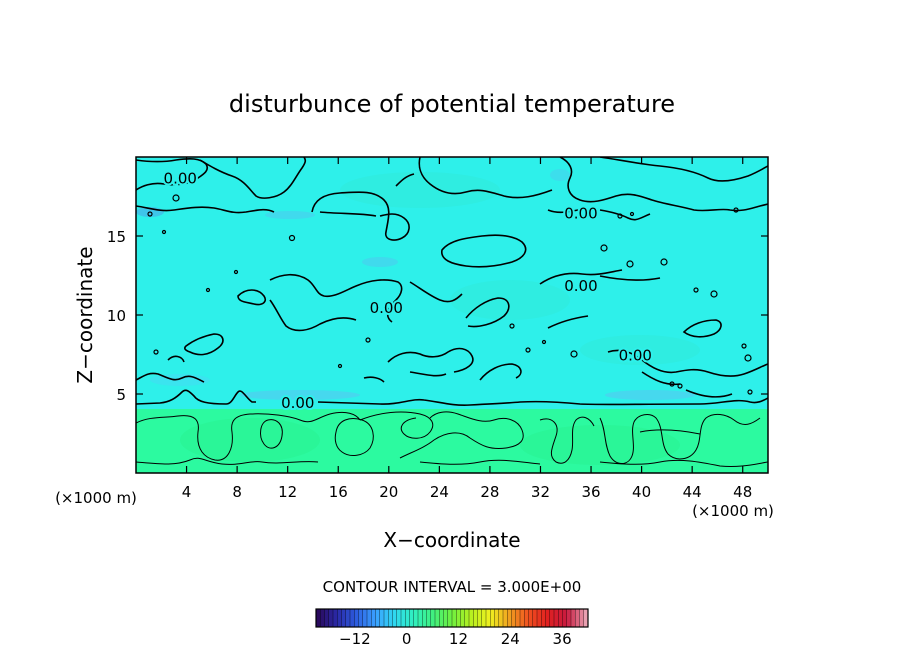 The image size is (904, 654). What do you see at coordinates (85, 314) in the screenshot?
I see `y-axis-label: Z−coordinate` at bounding box center [85, 314].